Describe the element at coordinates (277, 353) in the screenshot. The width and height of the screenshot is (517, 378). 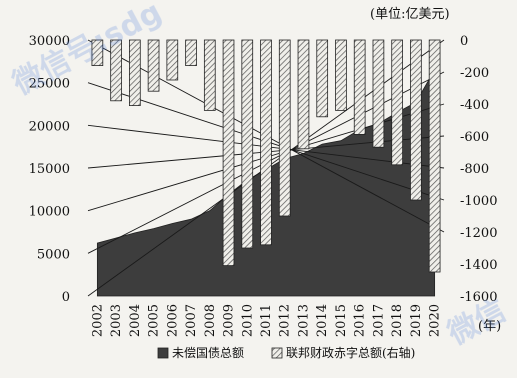
I see `legend-bar-swatch` at that location.